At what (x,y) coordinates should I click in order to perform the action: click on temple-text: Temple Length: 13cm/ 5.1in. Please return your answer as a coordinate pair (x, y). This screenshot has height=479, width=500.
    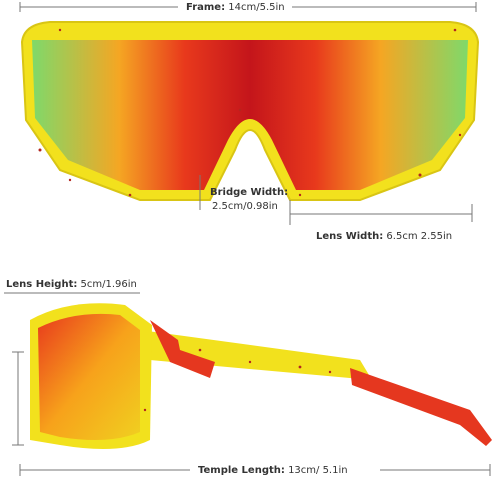
    Looking at the image, I should click on (273, 470).